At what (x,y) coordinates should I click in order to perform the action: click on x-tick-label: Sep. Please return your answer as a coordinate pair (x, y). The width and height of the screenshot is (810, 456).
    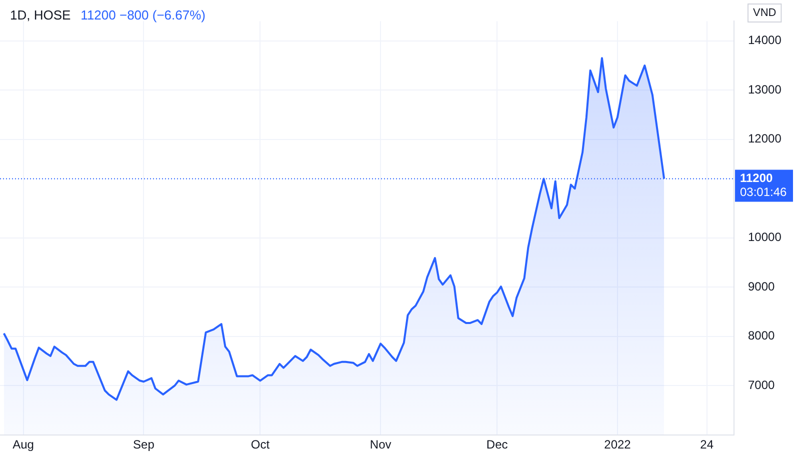
    Looking at the image, I should click on (144, 444).